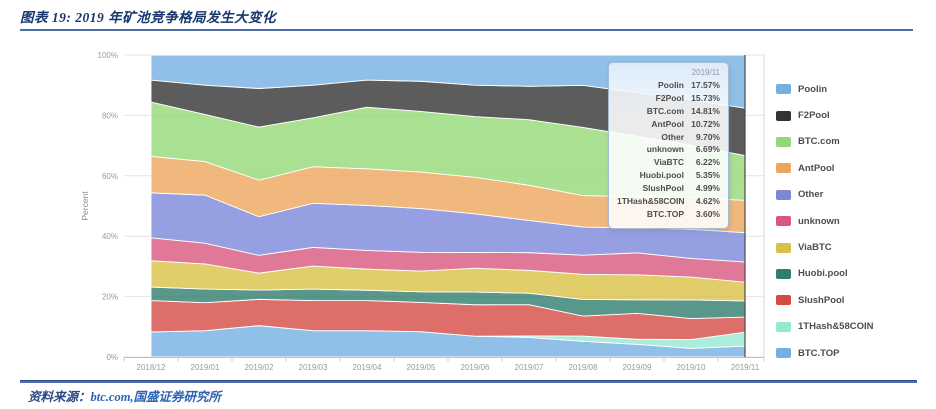 This screenshot has height=409, width=936. Describe the element at coordinates (112, 357) in the screenshot. I see `y-tick-label: 0%` at that location.